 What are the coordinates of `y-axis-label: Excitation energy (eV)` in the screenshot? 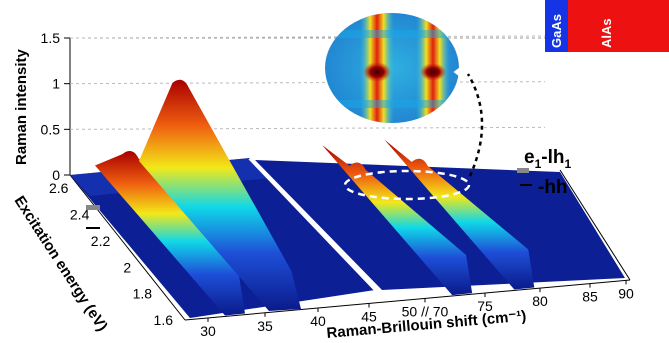 It's located at (61, 263).